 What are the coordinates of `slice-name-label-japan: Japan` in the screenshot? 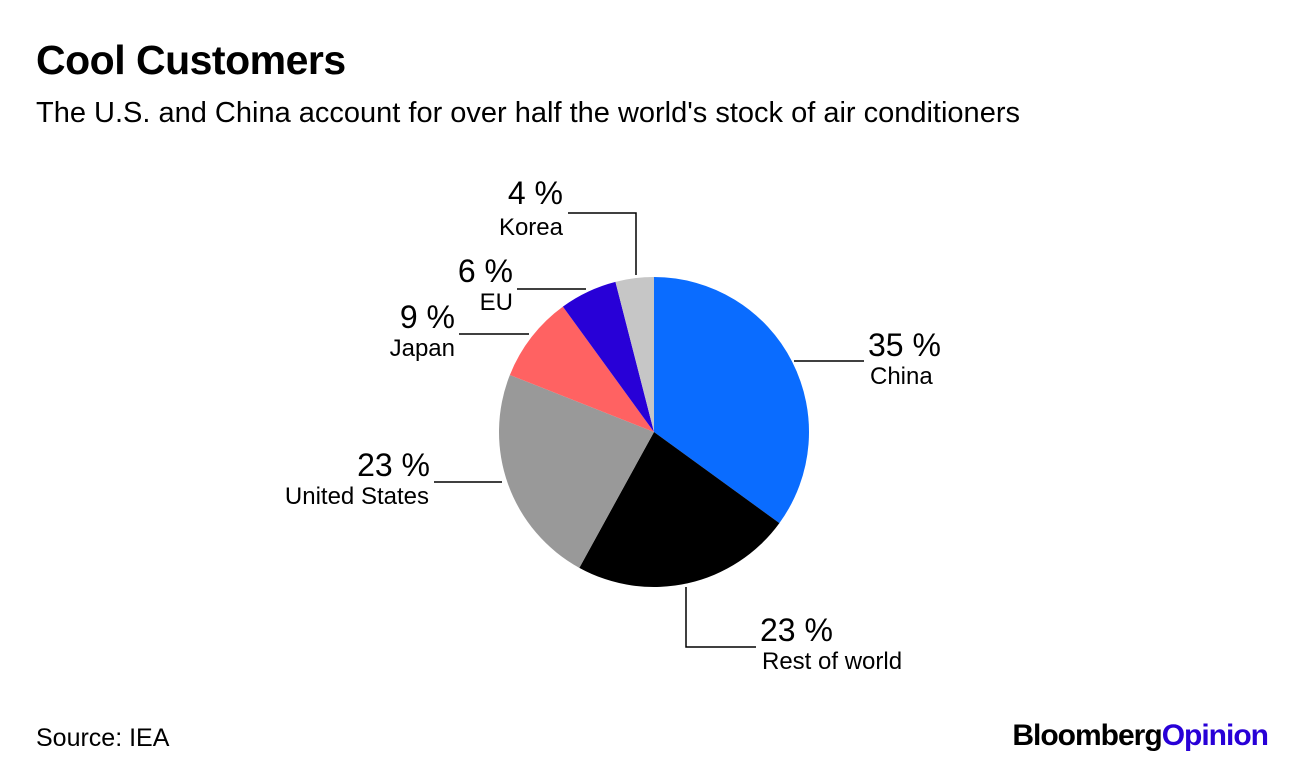 It's located at (422, 348).